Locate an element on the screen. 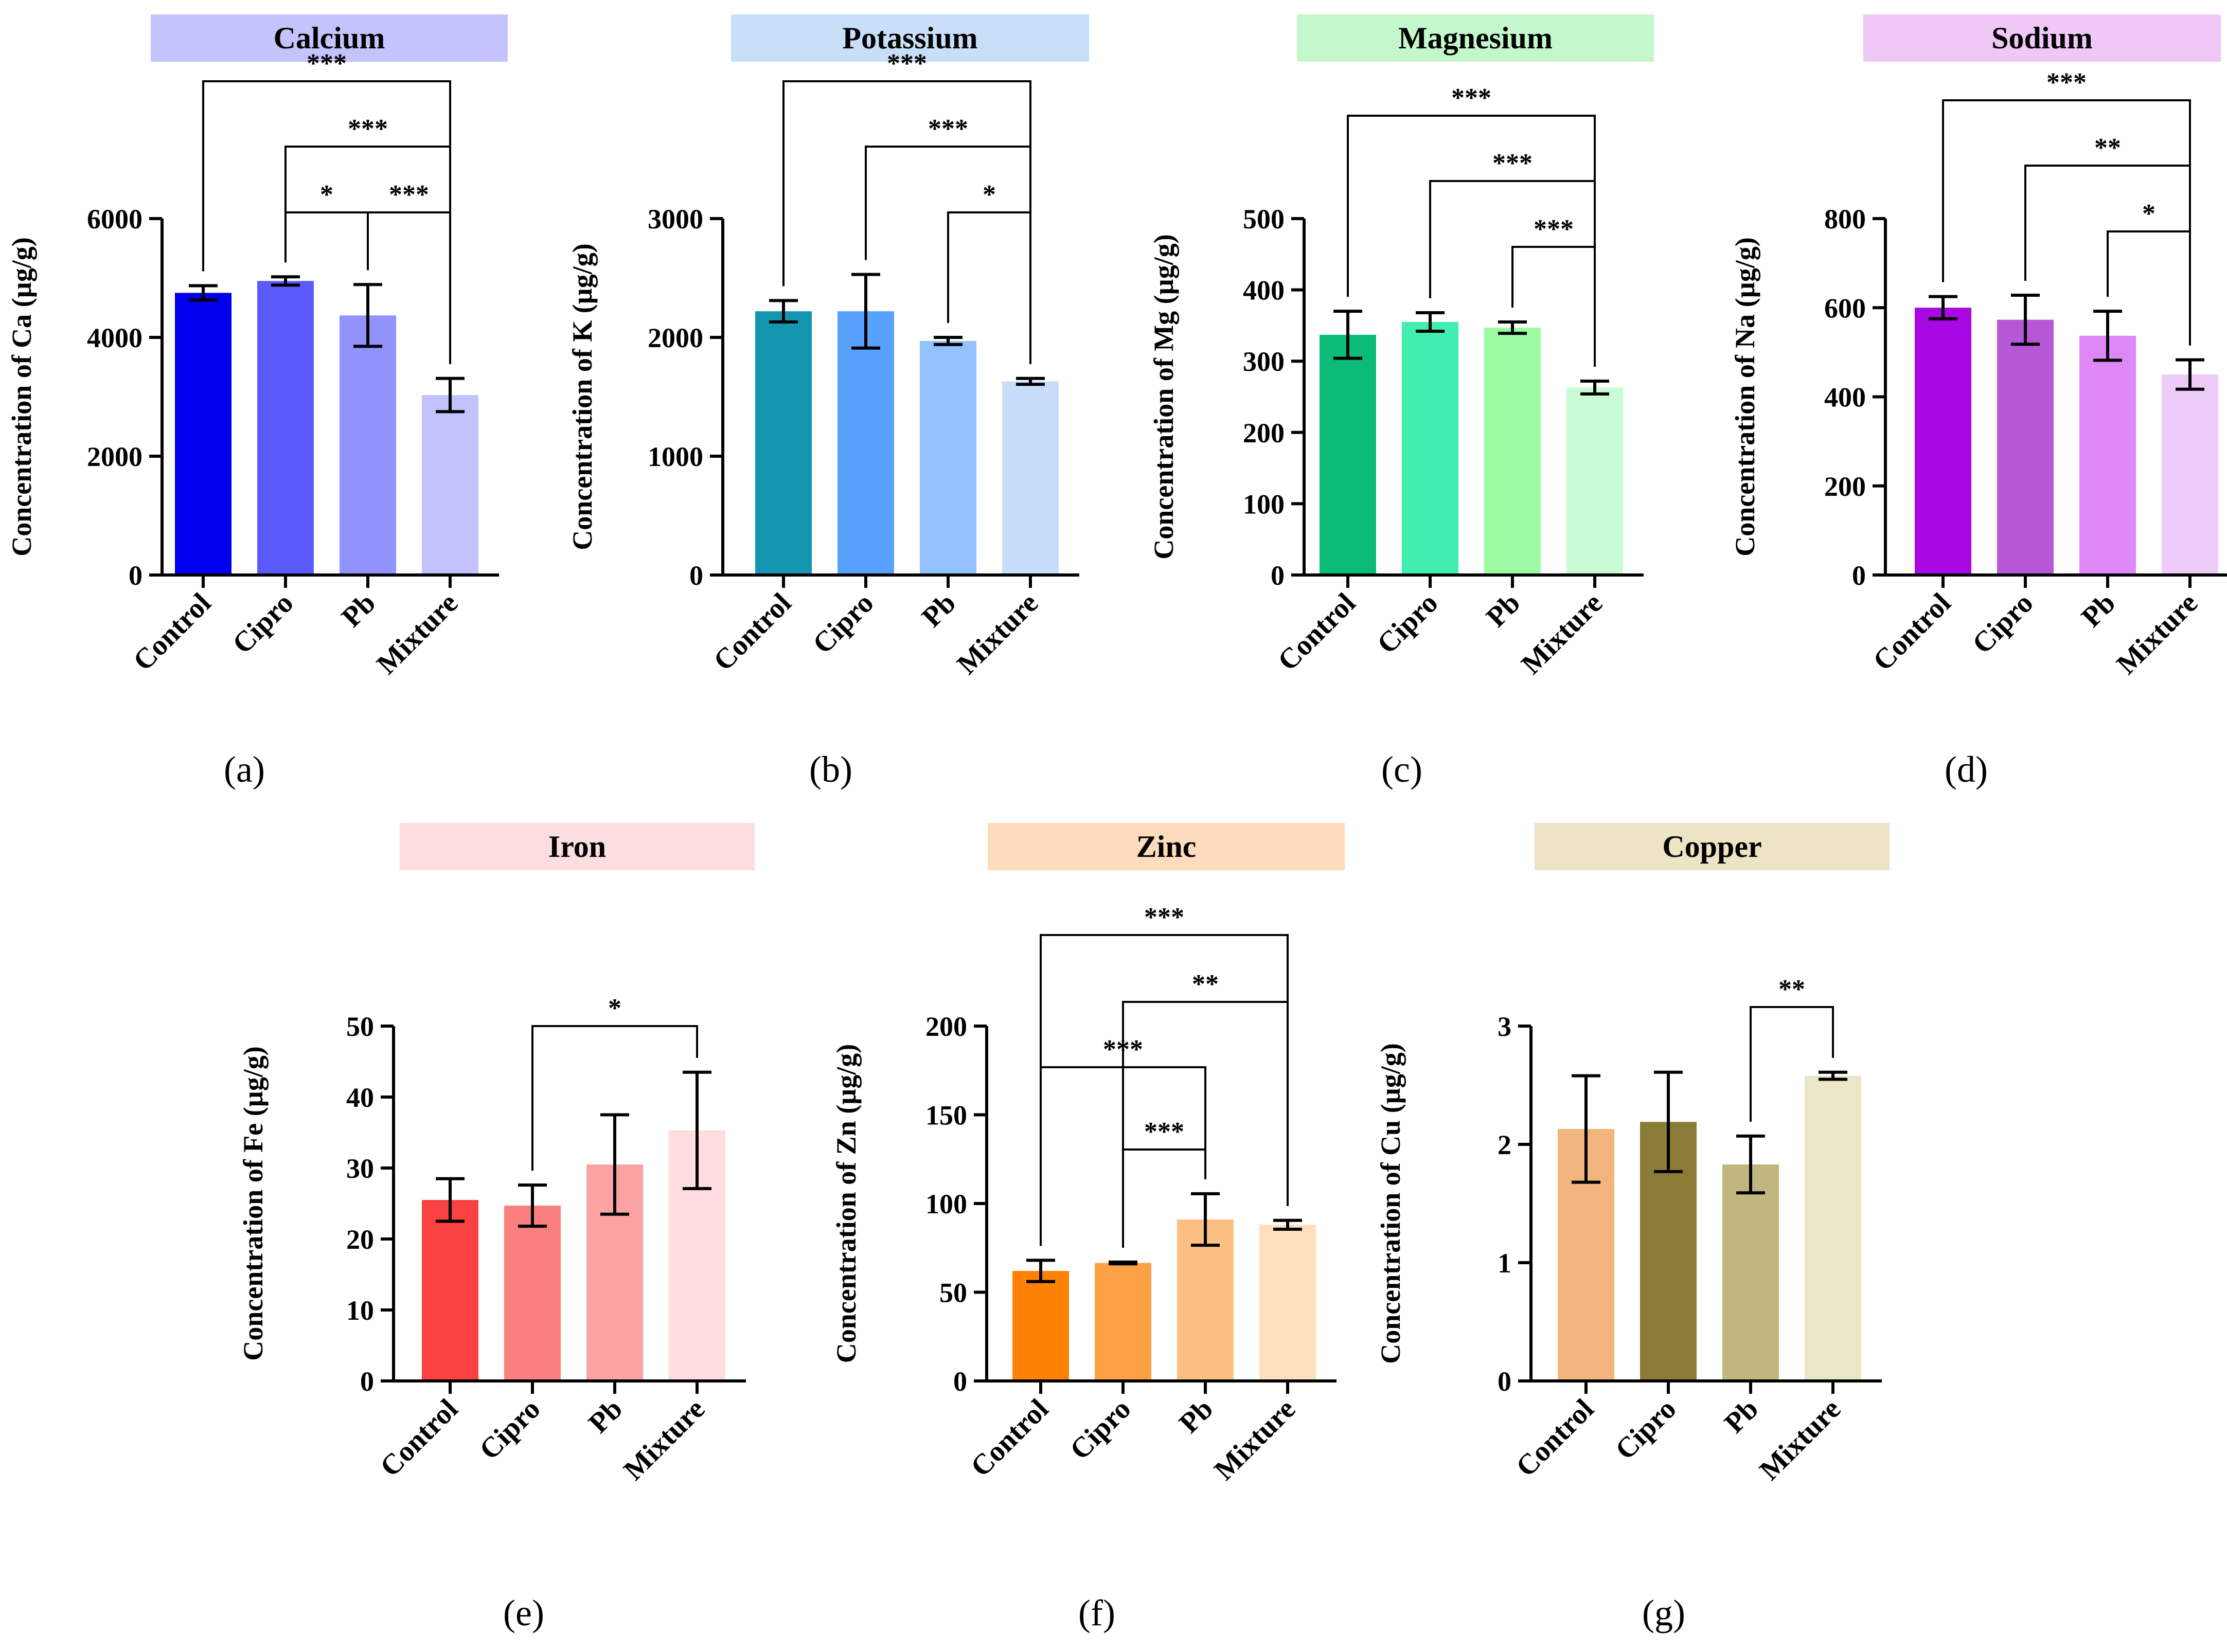 This screenshot has height=1652, width=2227. significance-label: ** is located at coordinates (1791, 989).